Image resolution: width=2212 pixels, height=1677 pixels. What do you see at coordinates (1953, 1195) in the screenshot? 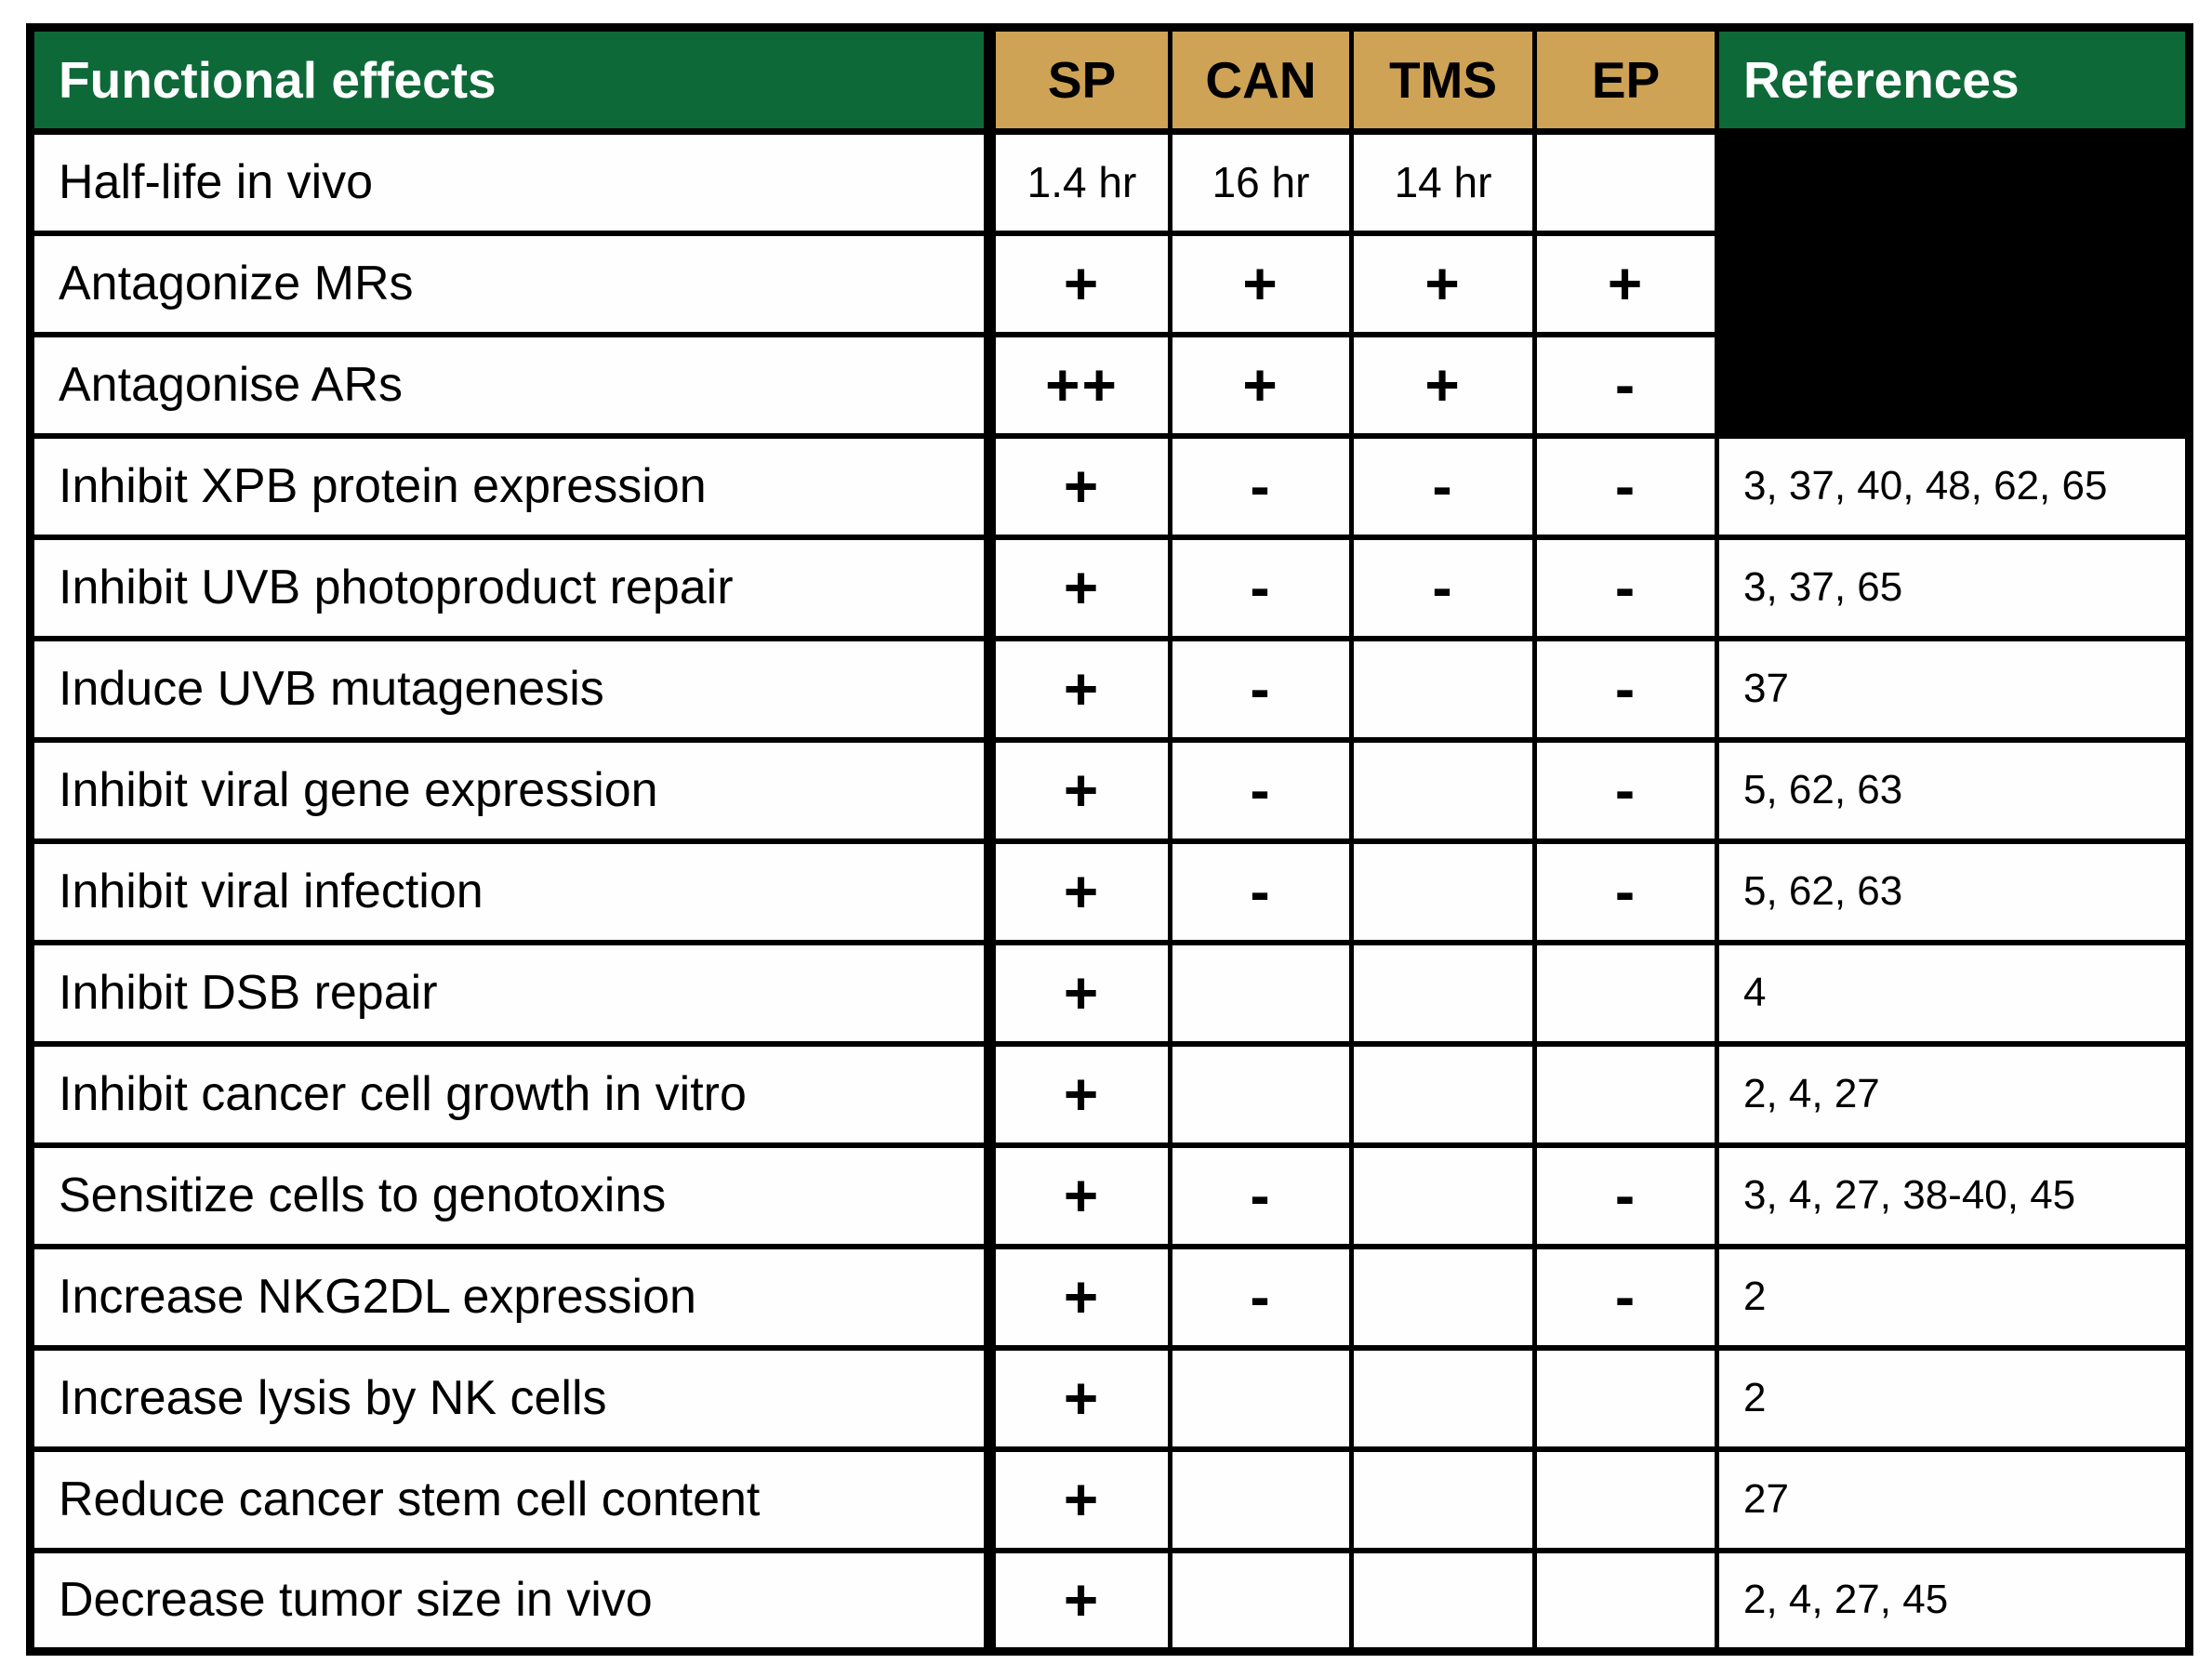
I see `cell-references: 3, 4, 27, 38-40, 45` at bounding box center [1953, 1195].